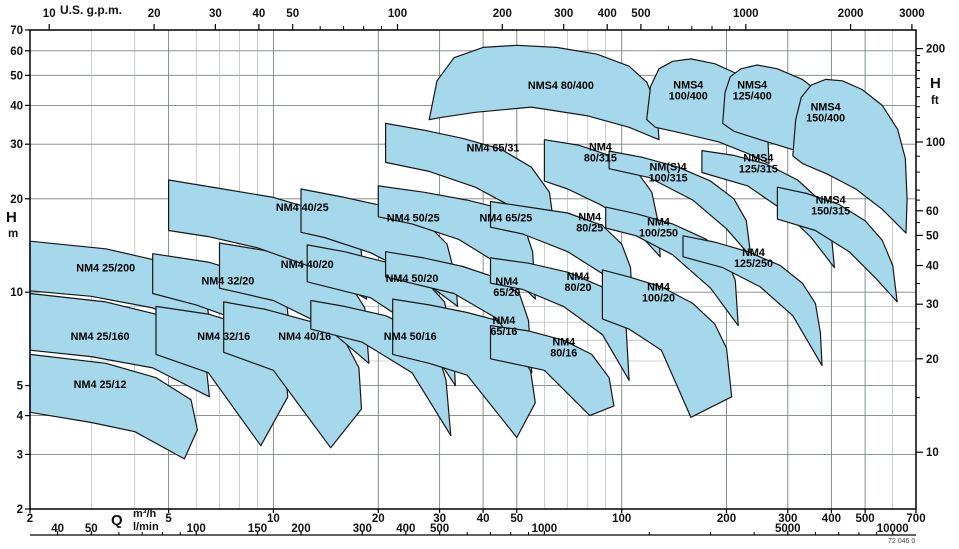 This screenshot has height=549, width=959. Describe the element at coordinates (893, 529) in the screenshot. I see `lmin-axis-tick-label: 10000` at that location.